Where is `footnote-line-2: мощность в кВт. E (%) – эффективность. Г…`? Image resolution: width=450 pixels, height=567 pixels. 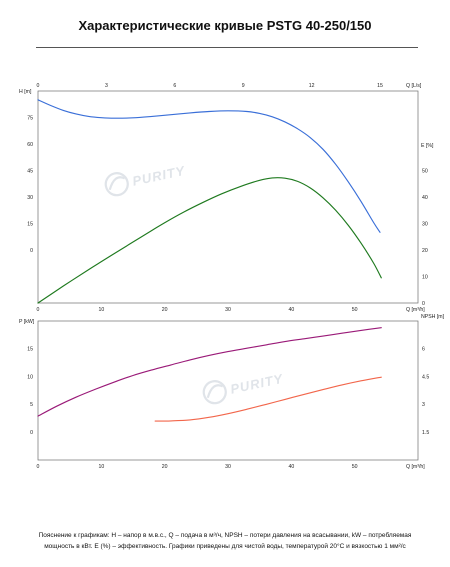
footnote-line-2: мощность в кВт. E (%) – эффективность. Г… is located at coordinates (225, 546).